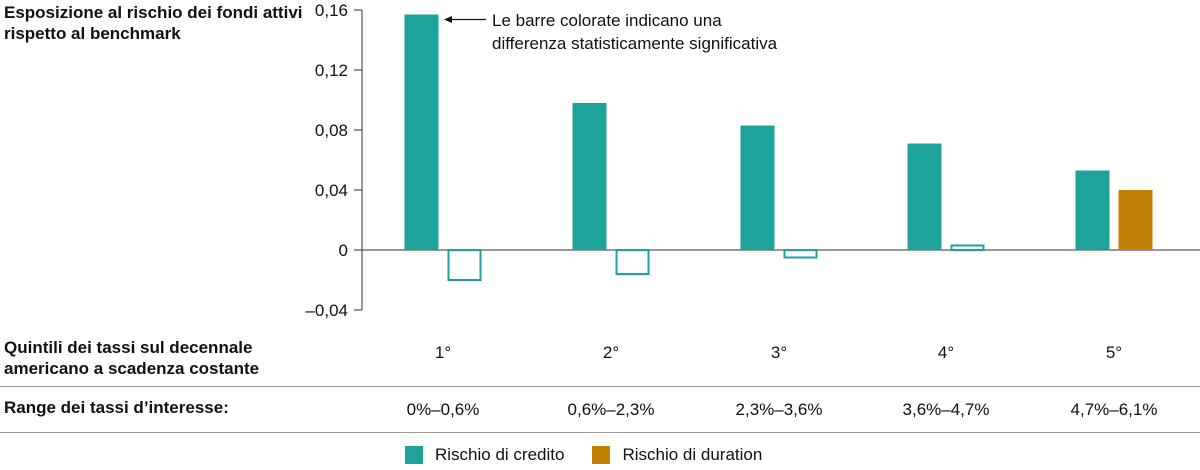 This screenshot has width=1200, height=470. I want to click on legend: Rischio di credito Rischio di duration, so click(597, 455).